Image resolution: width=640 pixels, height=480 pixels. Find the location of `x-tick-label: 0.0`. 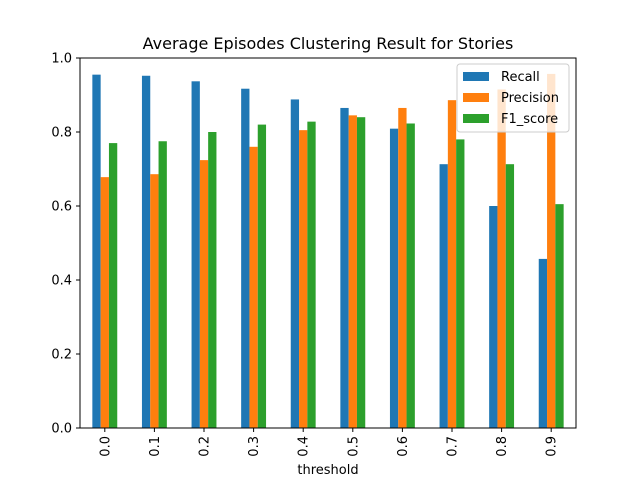

x-tick-label: 0.0 is located at coordinates (105, 446).